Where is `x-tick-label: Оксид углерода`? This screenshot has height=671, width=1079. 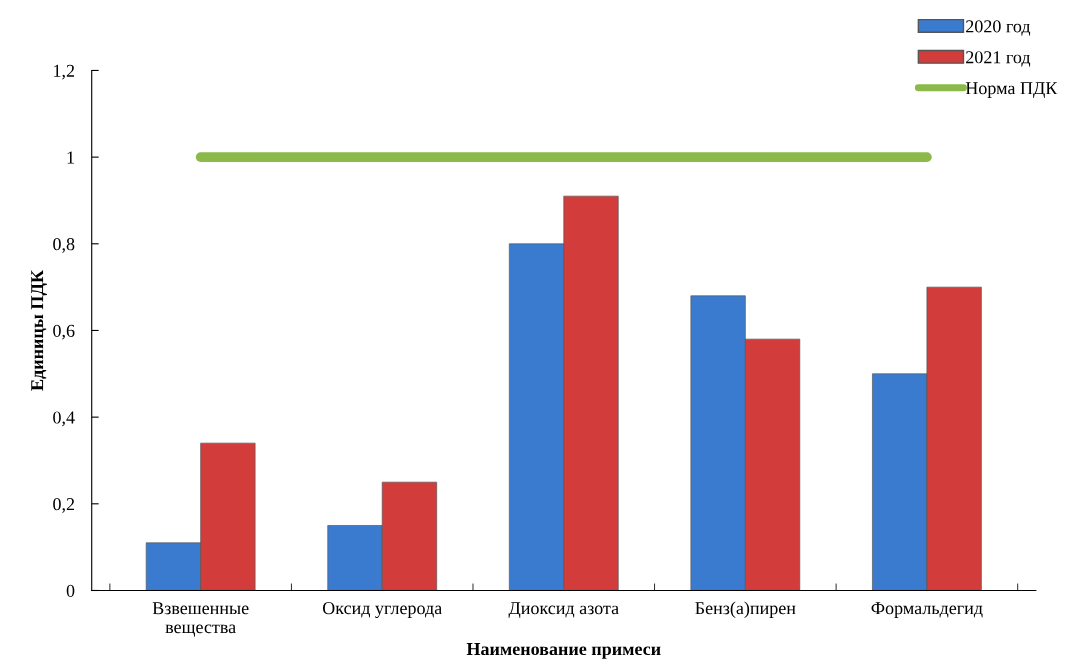
x-tick-label: Оксид углерода is located at coordinates (382, 610).